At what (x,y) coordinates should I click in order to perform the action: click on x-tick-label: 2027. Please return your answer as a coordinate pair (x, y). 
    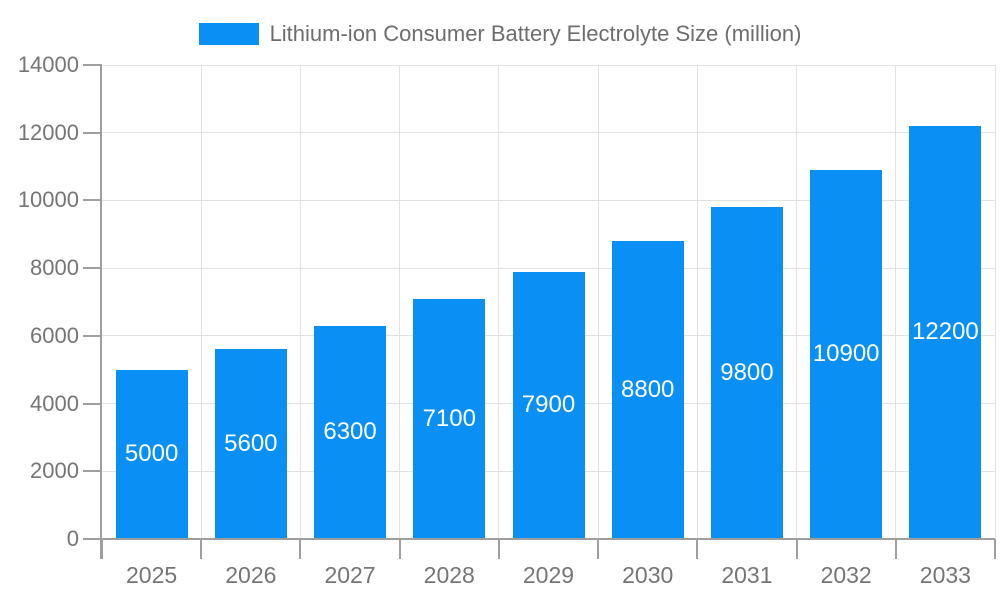
    Looking at the image, I should click on (350, 575).